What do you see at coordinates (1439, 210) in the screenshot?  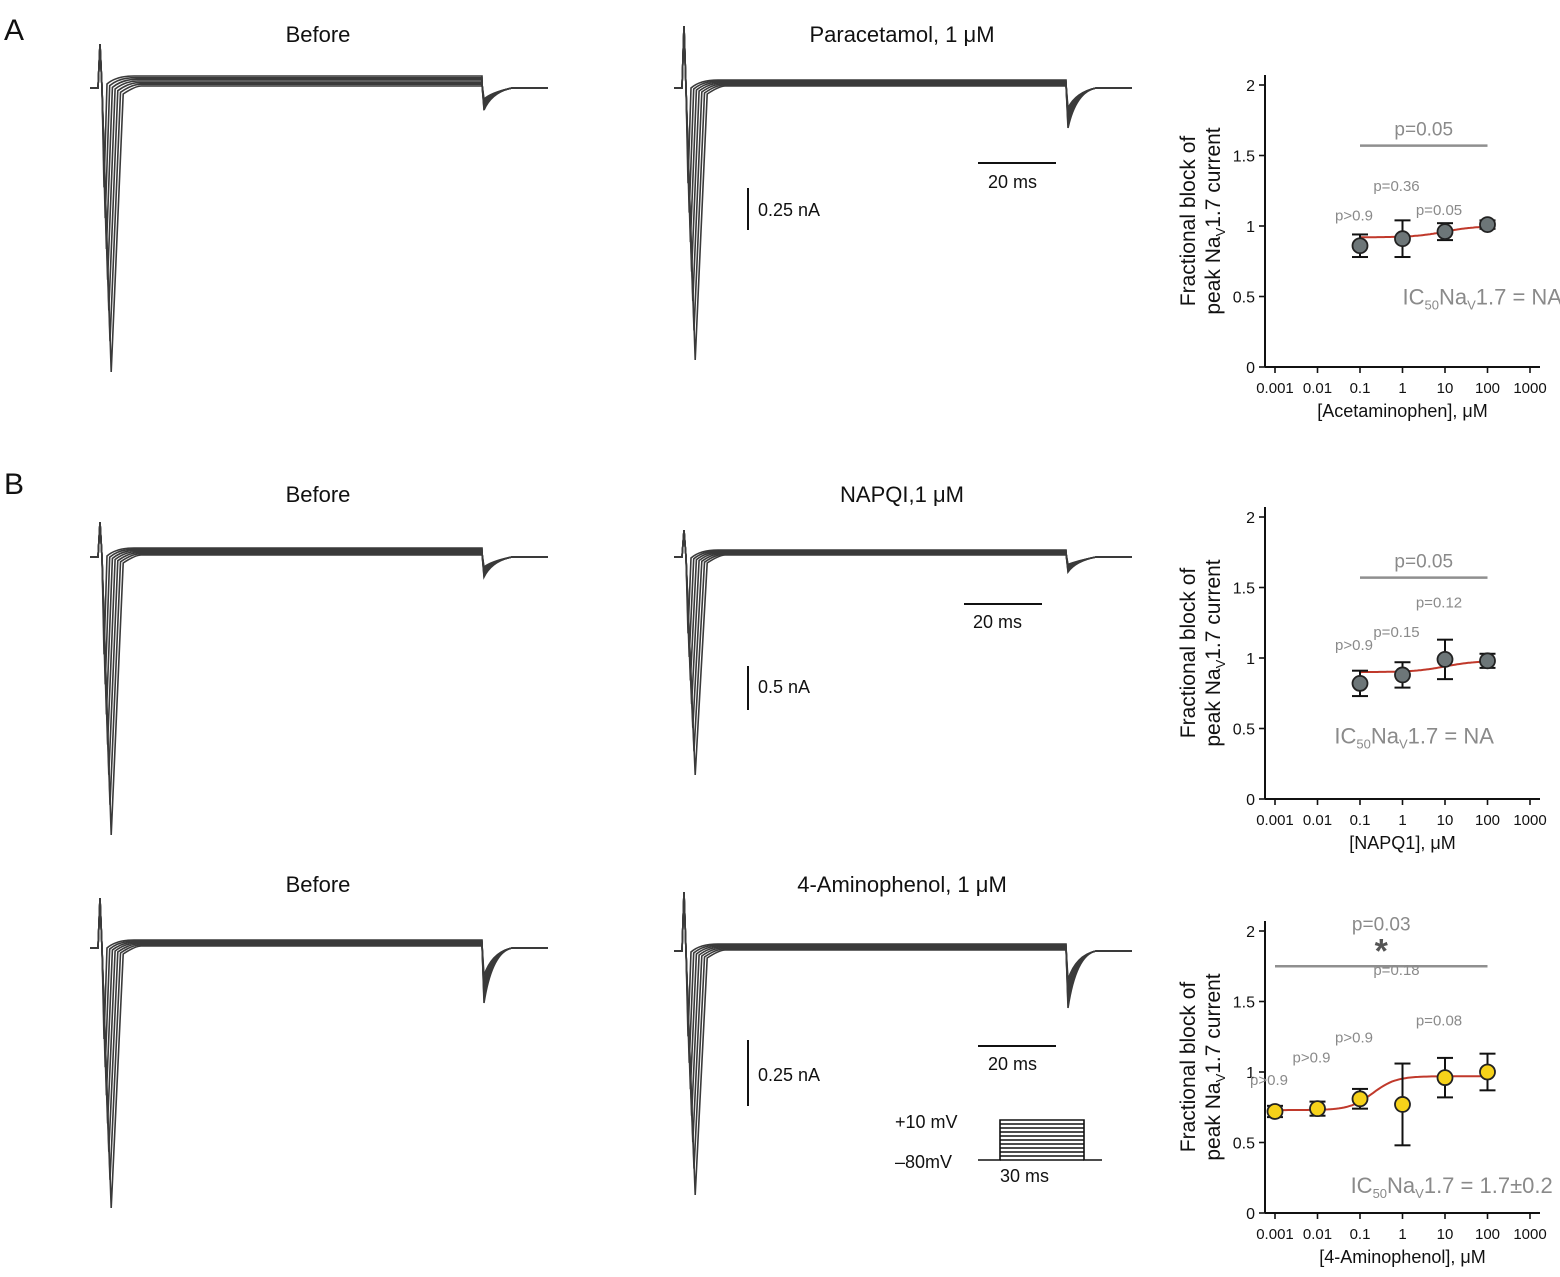 I see `point-p-label: p=0.05` at bounding box center [1439, 210].